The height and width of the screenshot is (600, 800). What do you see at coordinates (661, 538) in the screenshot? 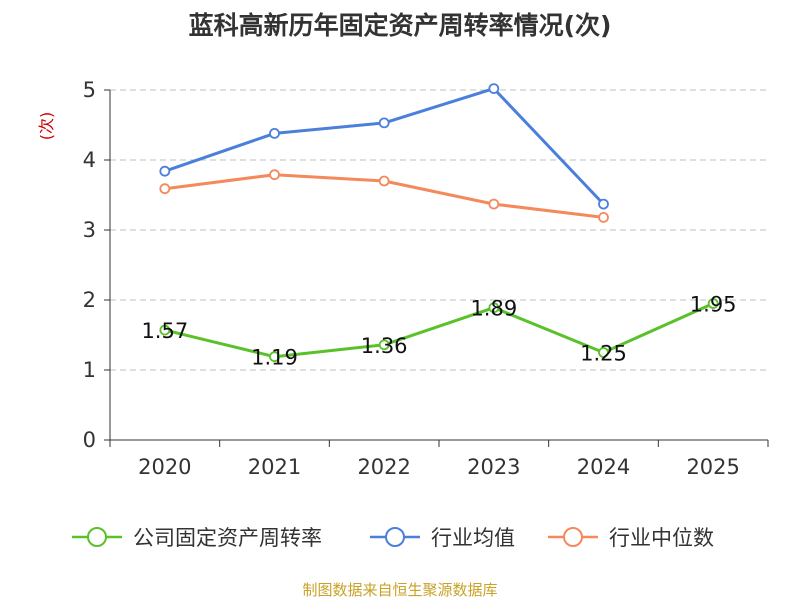
I see `legend-label: 行业中位数` at bounding box center [661, 538].